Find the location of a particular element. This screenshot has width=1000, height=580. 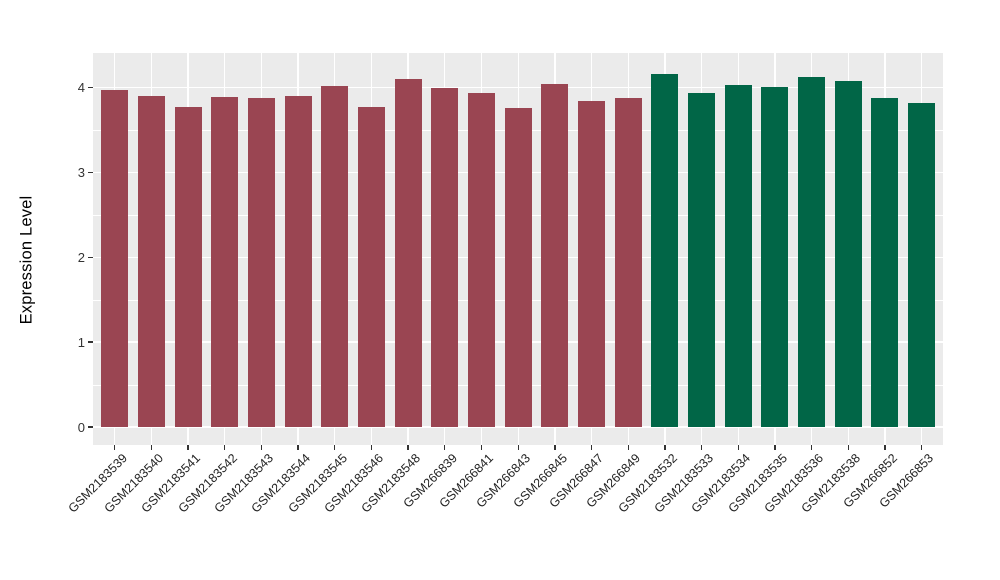

y-tick-label: 2 is located at coordinates (81, 257).